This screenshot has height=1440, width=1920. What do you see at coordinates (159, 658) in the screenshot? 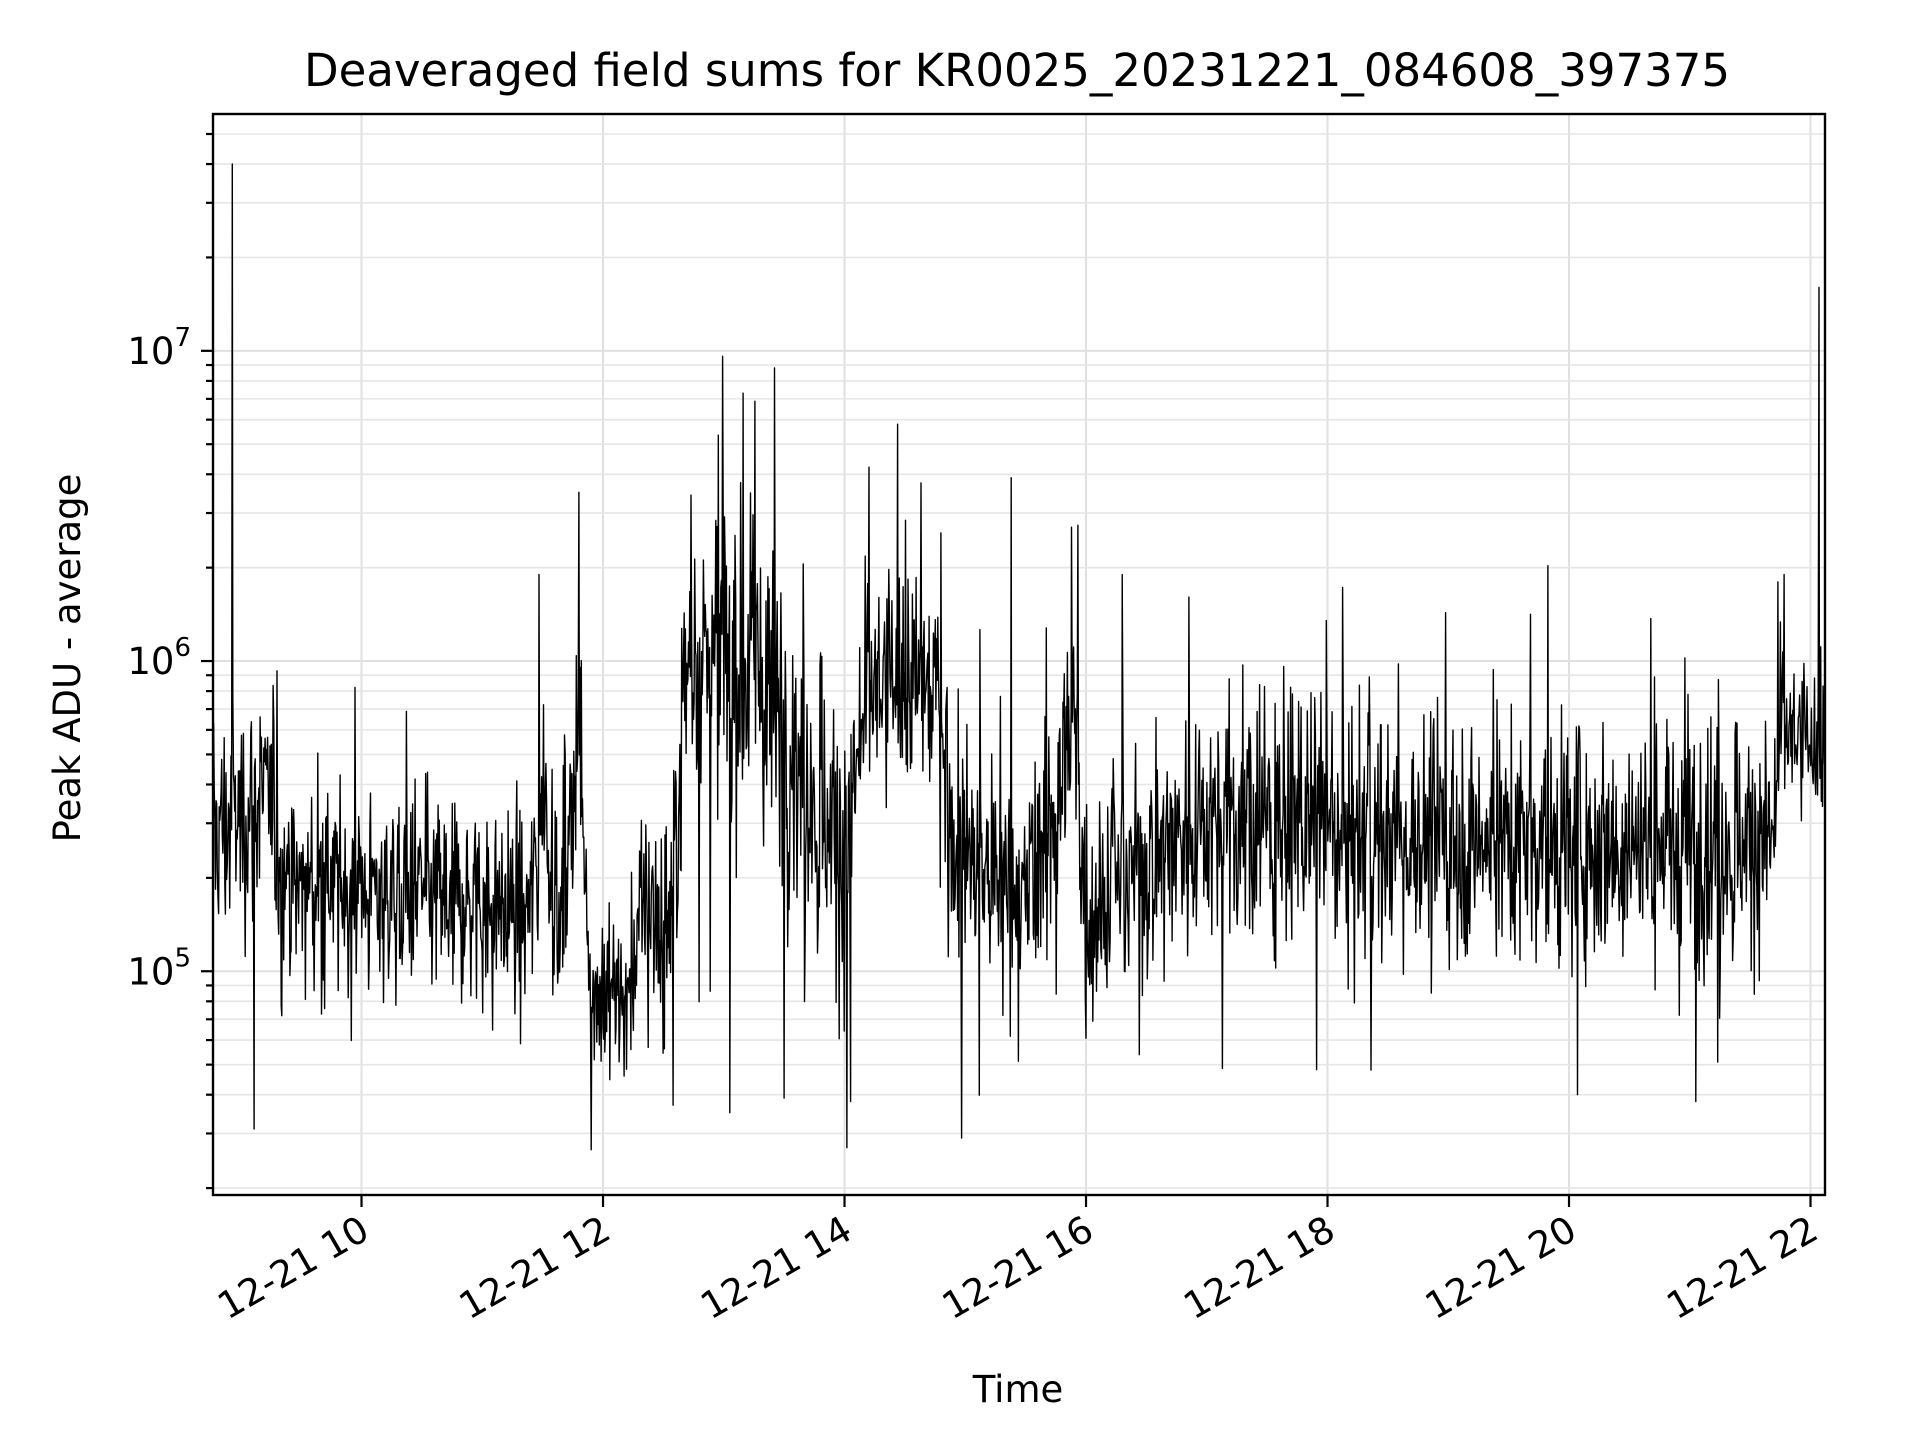
I see `y-tick-label: 10⁶` at bounding box center [159, 658].